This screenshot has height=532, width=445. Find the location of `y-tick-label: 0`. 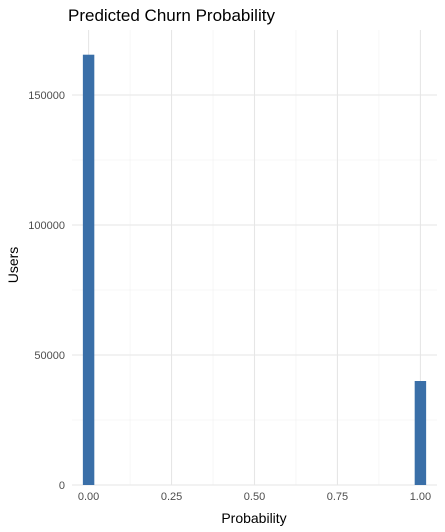

y-tick-label: 0 is located at coordinates (62, 486).